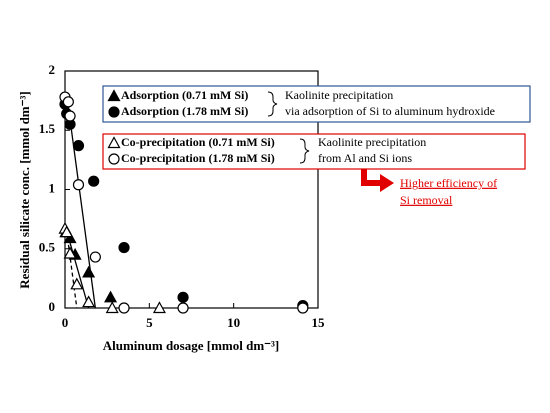  I want to click on x-tick-label: 5, so click(149, 322).